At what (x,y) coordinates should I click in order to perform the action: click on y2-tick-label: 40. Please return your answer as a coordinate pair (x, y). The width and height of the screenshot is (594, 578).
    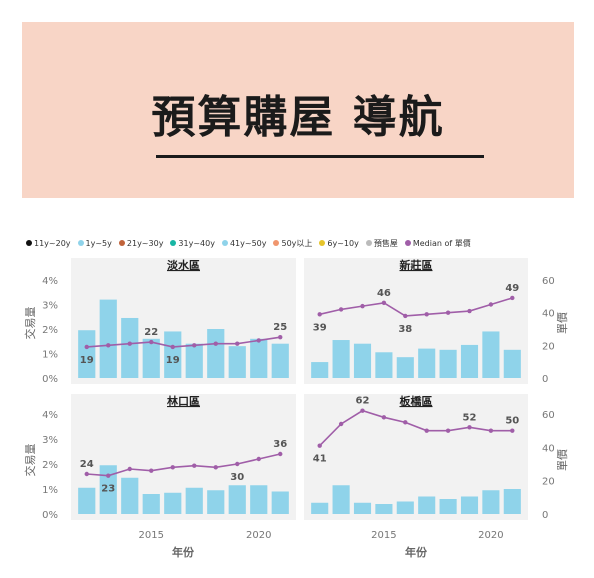
    Looking at the image, I should click on (548, 448).